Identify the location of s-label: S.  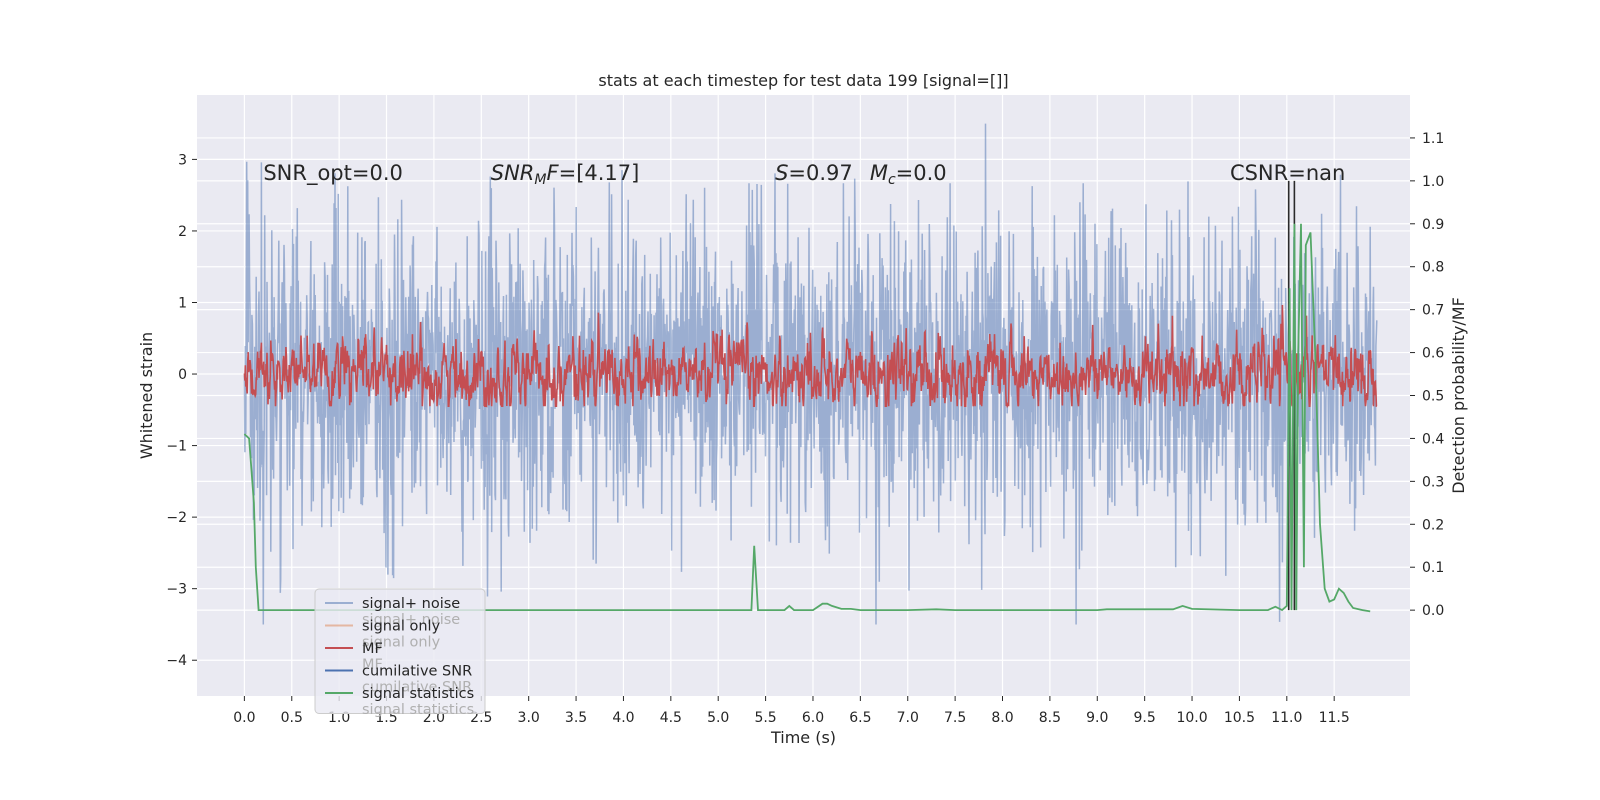
(781, 173).